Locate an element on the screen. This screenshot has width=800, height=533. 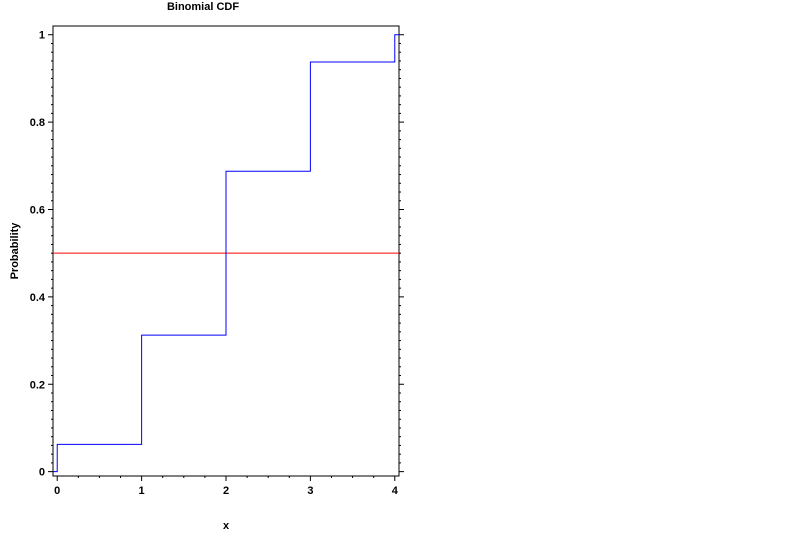
x-tick-label: 1 is located at coordinates (142, 491).